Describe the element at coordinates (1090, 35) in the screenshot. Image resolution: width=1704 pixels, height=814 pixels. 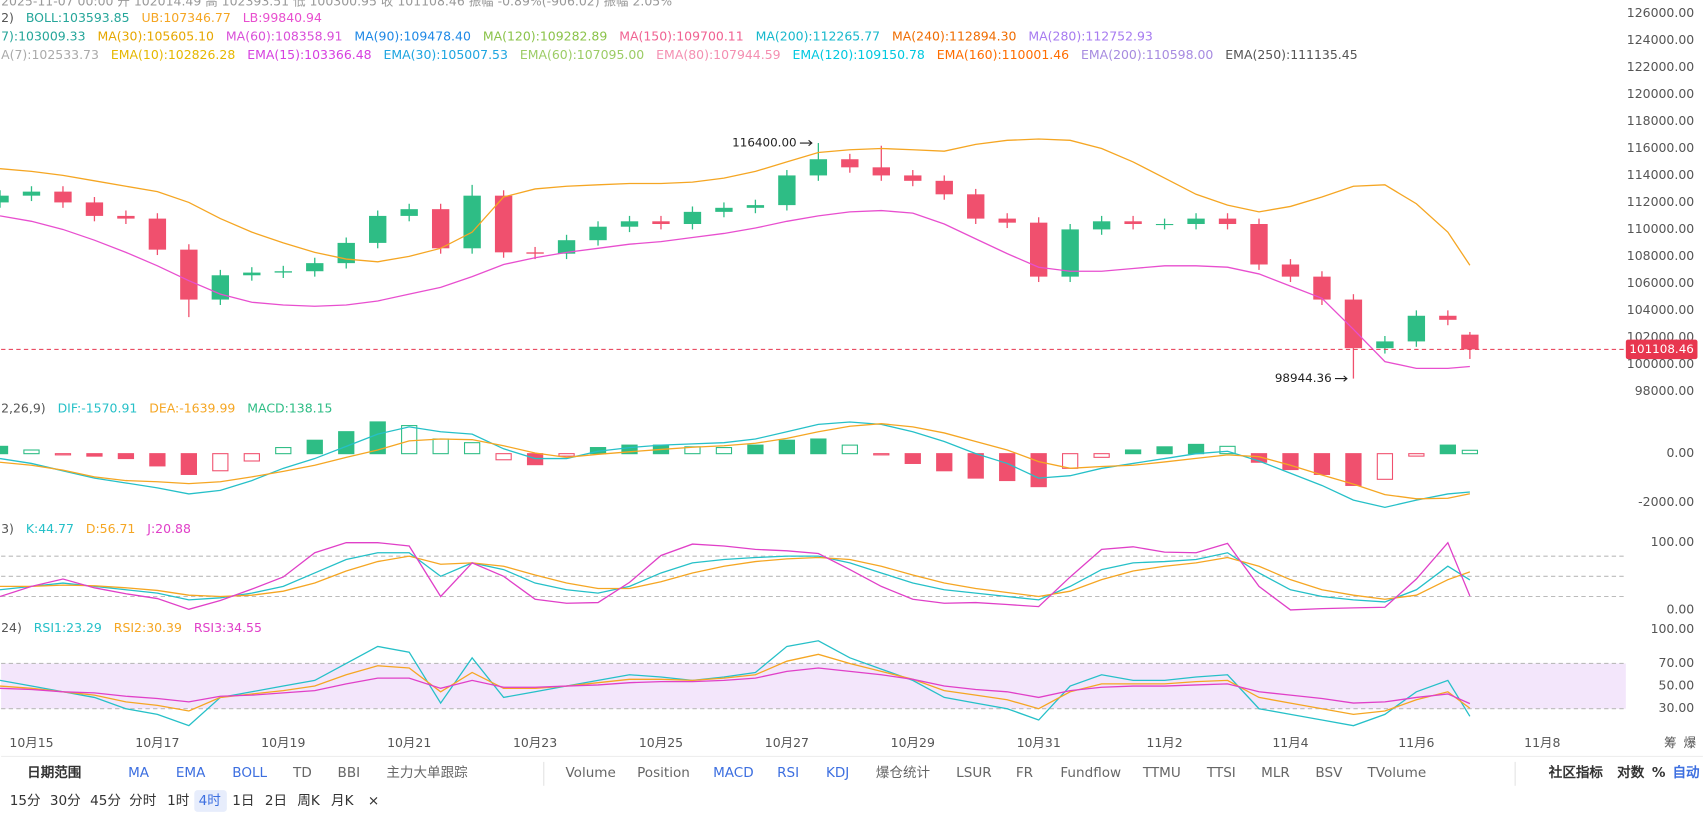
I see `legend-entry: MA(280):112752.93` at that location.